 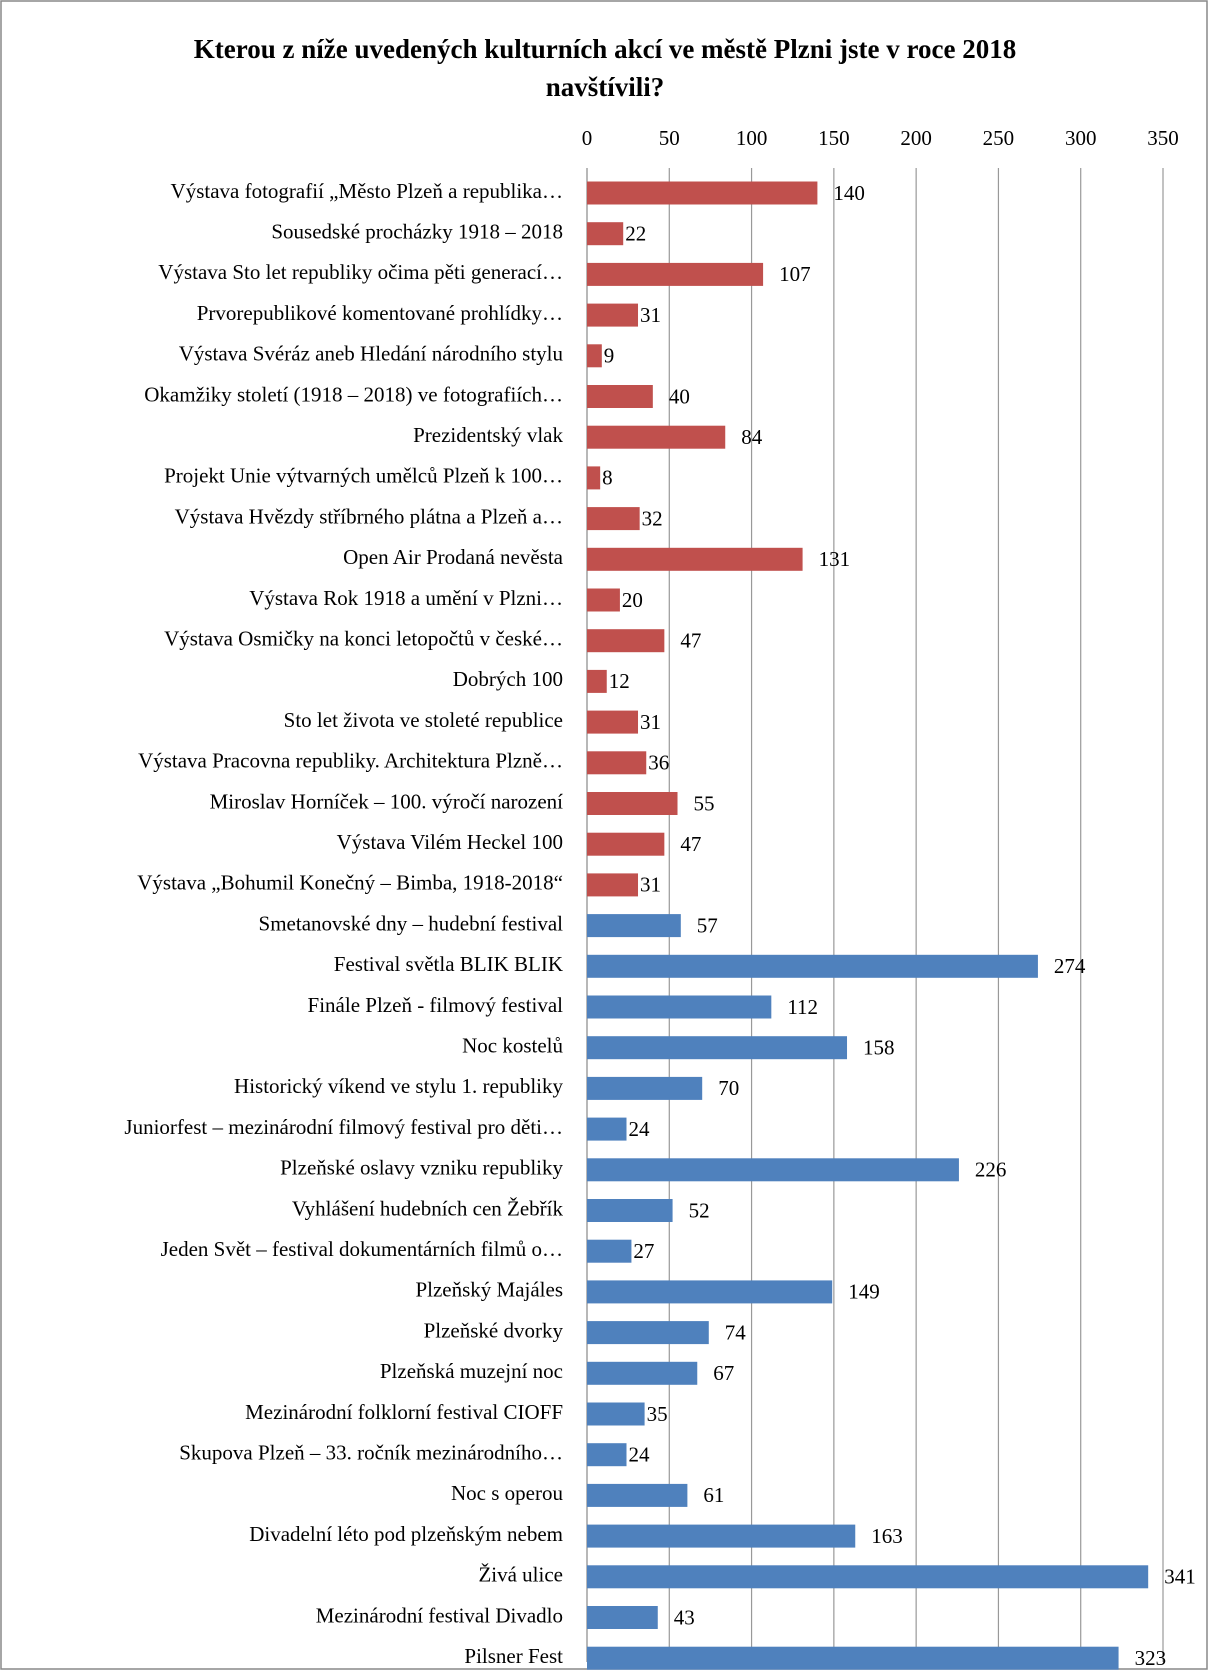 I want to click on value-label: 274, so click(x=1070, y=966).